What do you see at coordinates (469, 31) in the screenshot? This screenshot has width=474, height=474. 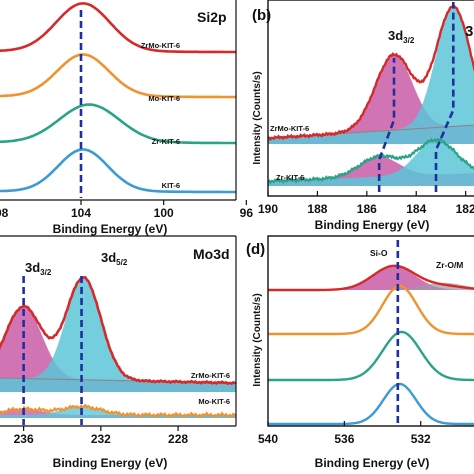 I see `panel-b-title: 3` at bounding box center [469, 31].